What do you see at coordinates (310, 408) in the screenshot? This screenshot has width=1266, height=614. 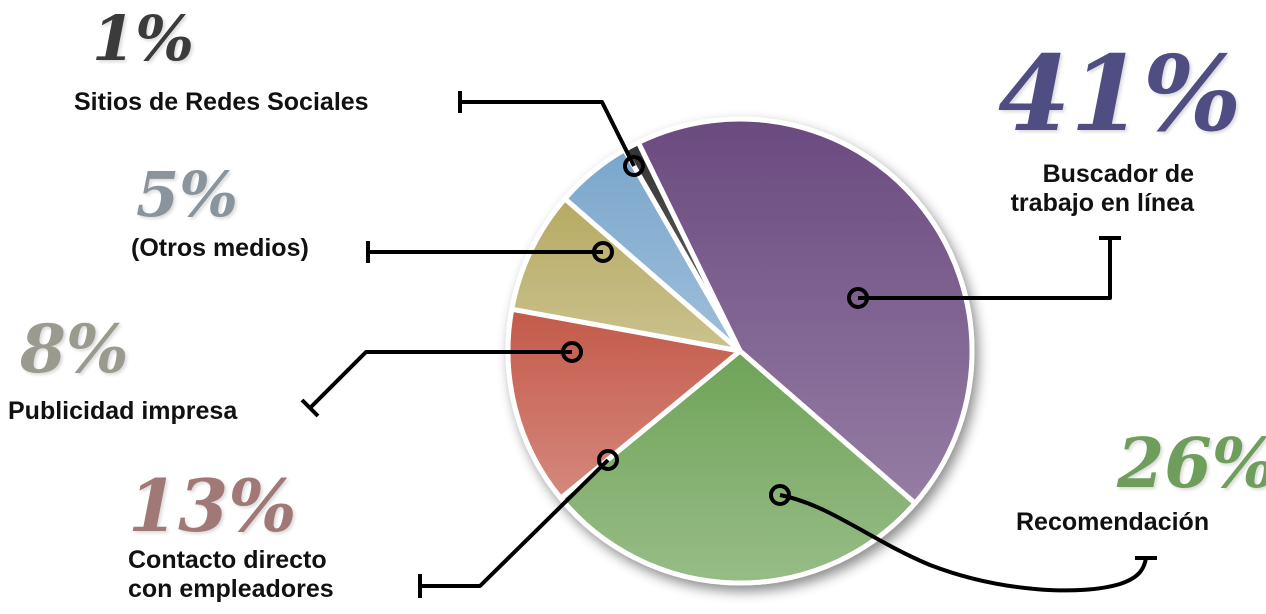 I see `leader-print-ads-end-tick` at bounding box center [310, 408].